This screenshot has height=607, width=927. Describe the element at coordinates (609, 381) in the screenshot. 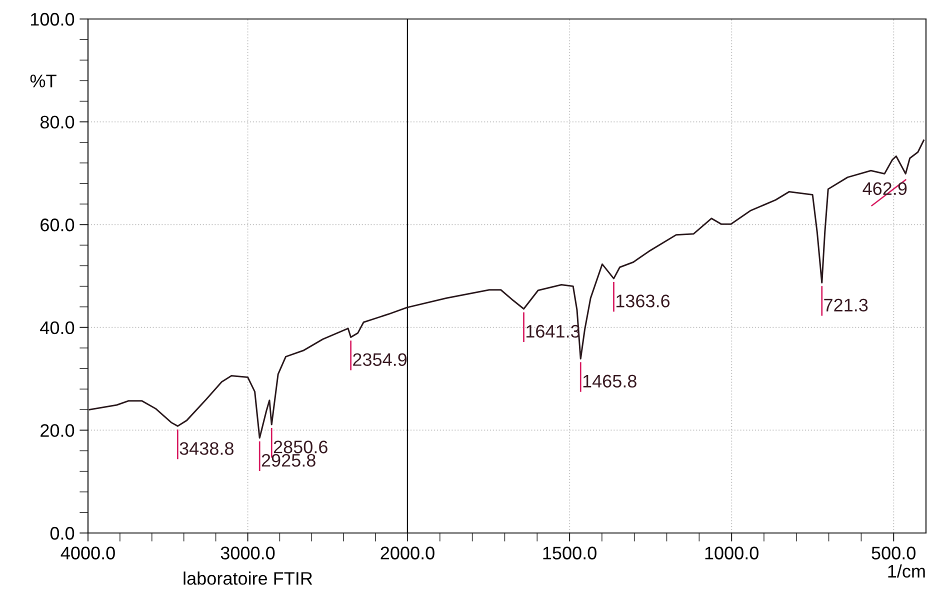

I see `annotation: 1465.8` at that location.